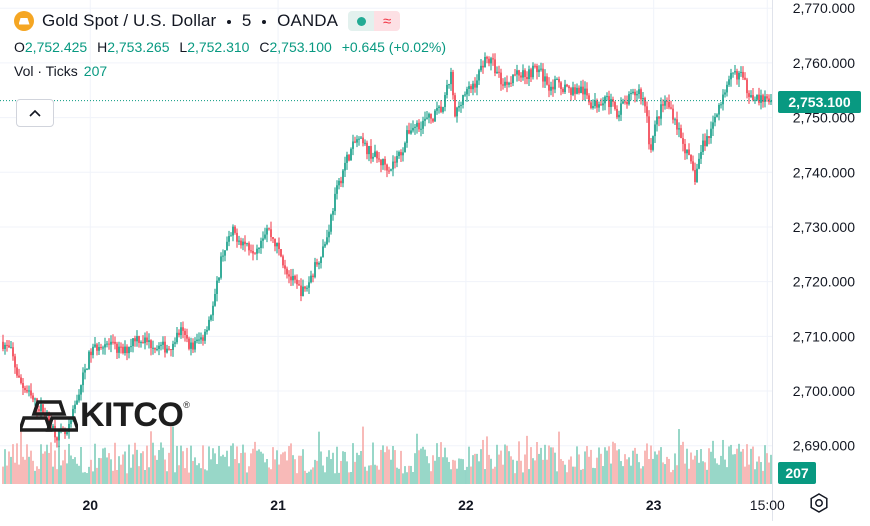  Describe the element at coordinates (819, 503) in the screenshot. I see `settings-icon` at that location.